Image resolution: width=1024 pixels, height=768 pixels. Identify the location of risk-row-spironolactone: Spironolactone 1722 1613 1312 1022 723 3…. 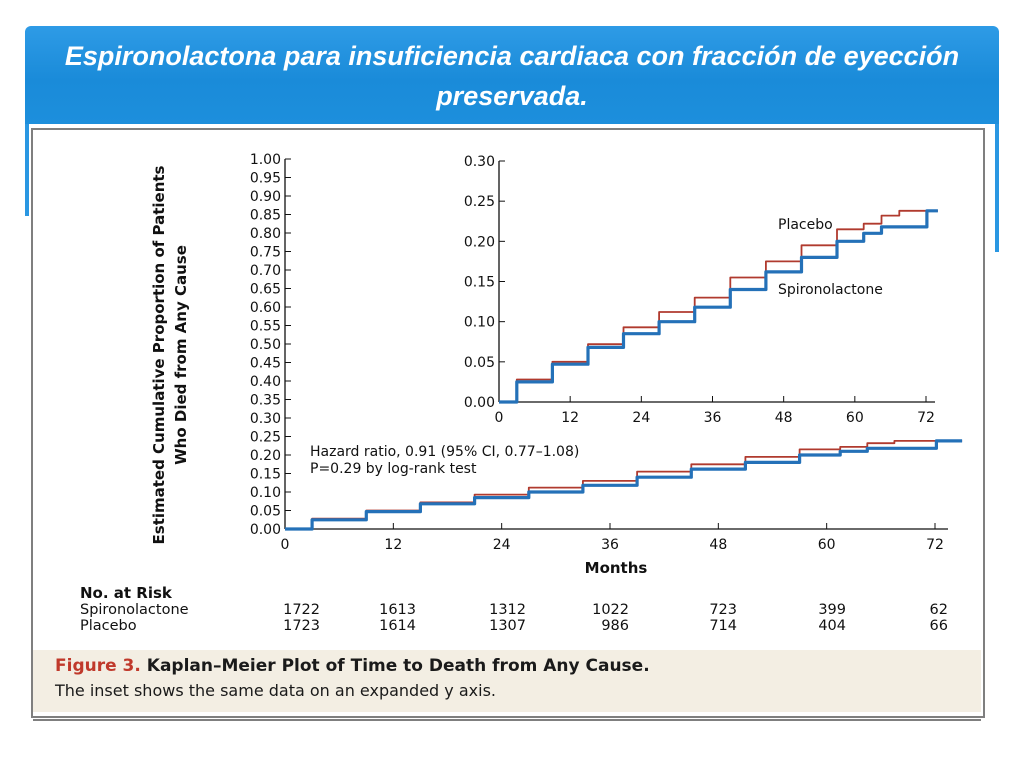
(520, 610).